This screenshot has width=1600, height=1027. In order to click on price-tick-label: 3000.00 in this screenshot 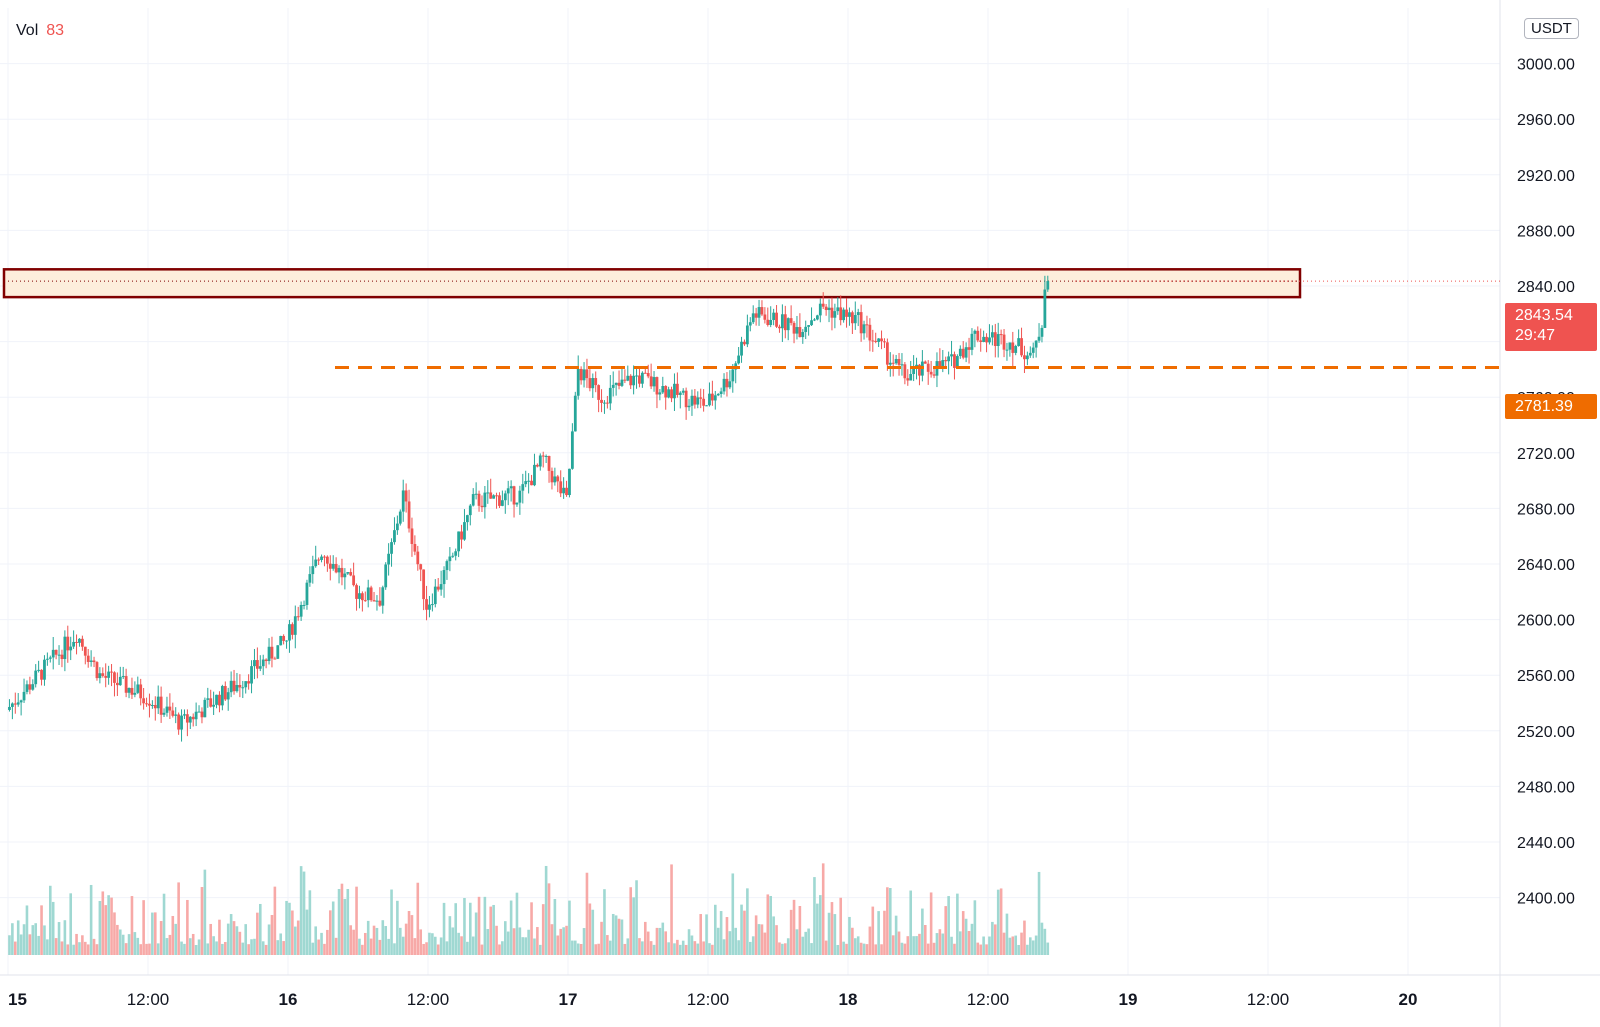, I will do `click(1546, 65)`.